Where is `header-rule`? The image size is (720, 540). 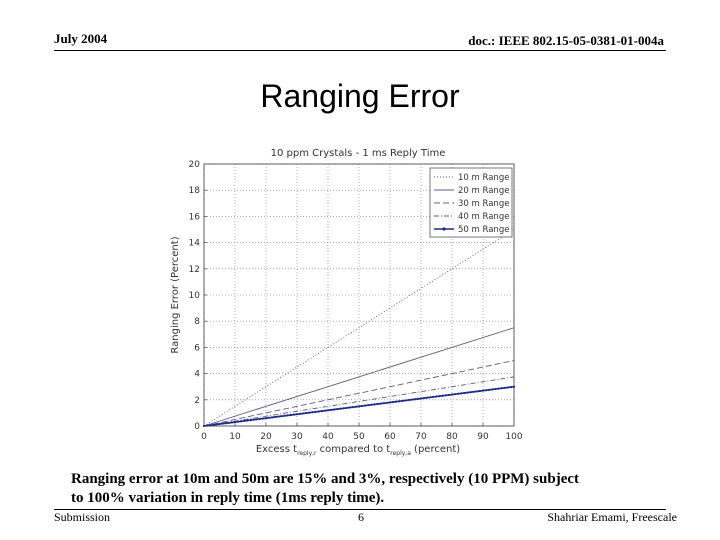
header-rule is located at coordinates (360, 50).